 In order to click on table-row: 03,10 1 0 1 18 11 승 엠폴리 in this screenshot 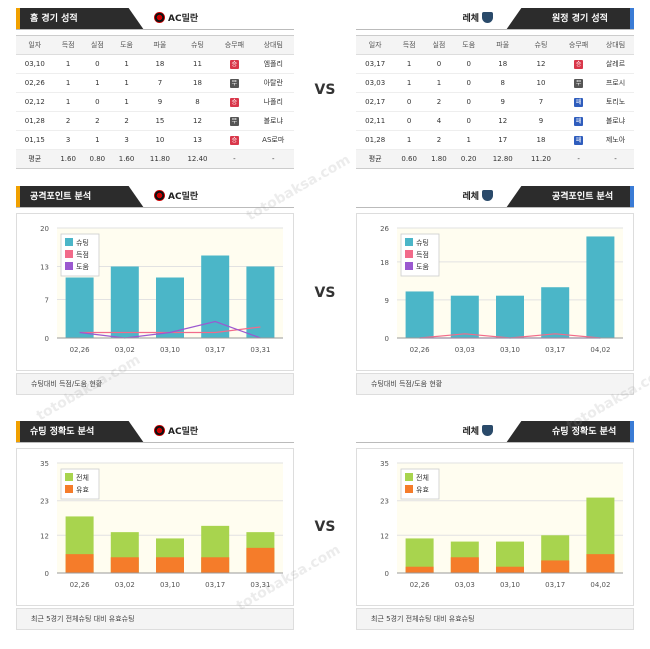, I will do `click(155, 64)`.